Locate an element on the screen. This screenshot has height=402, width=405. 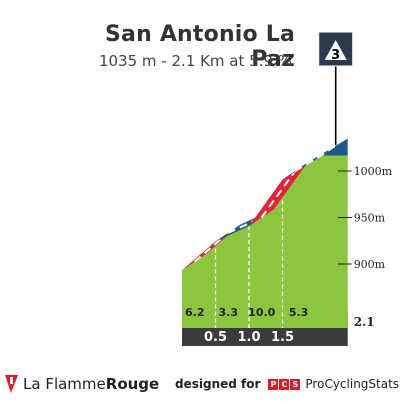
credit-prefix: designed for is located at coordinates (218, 384).